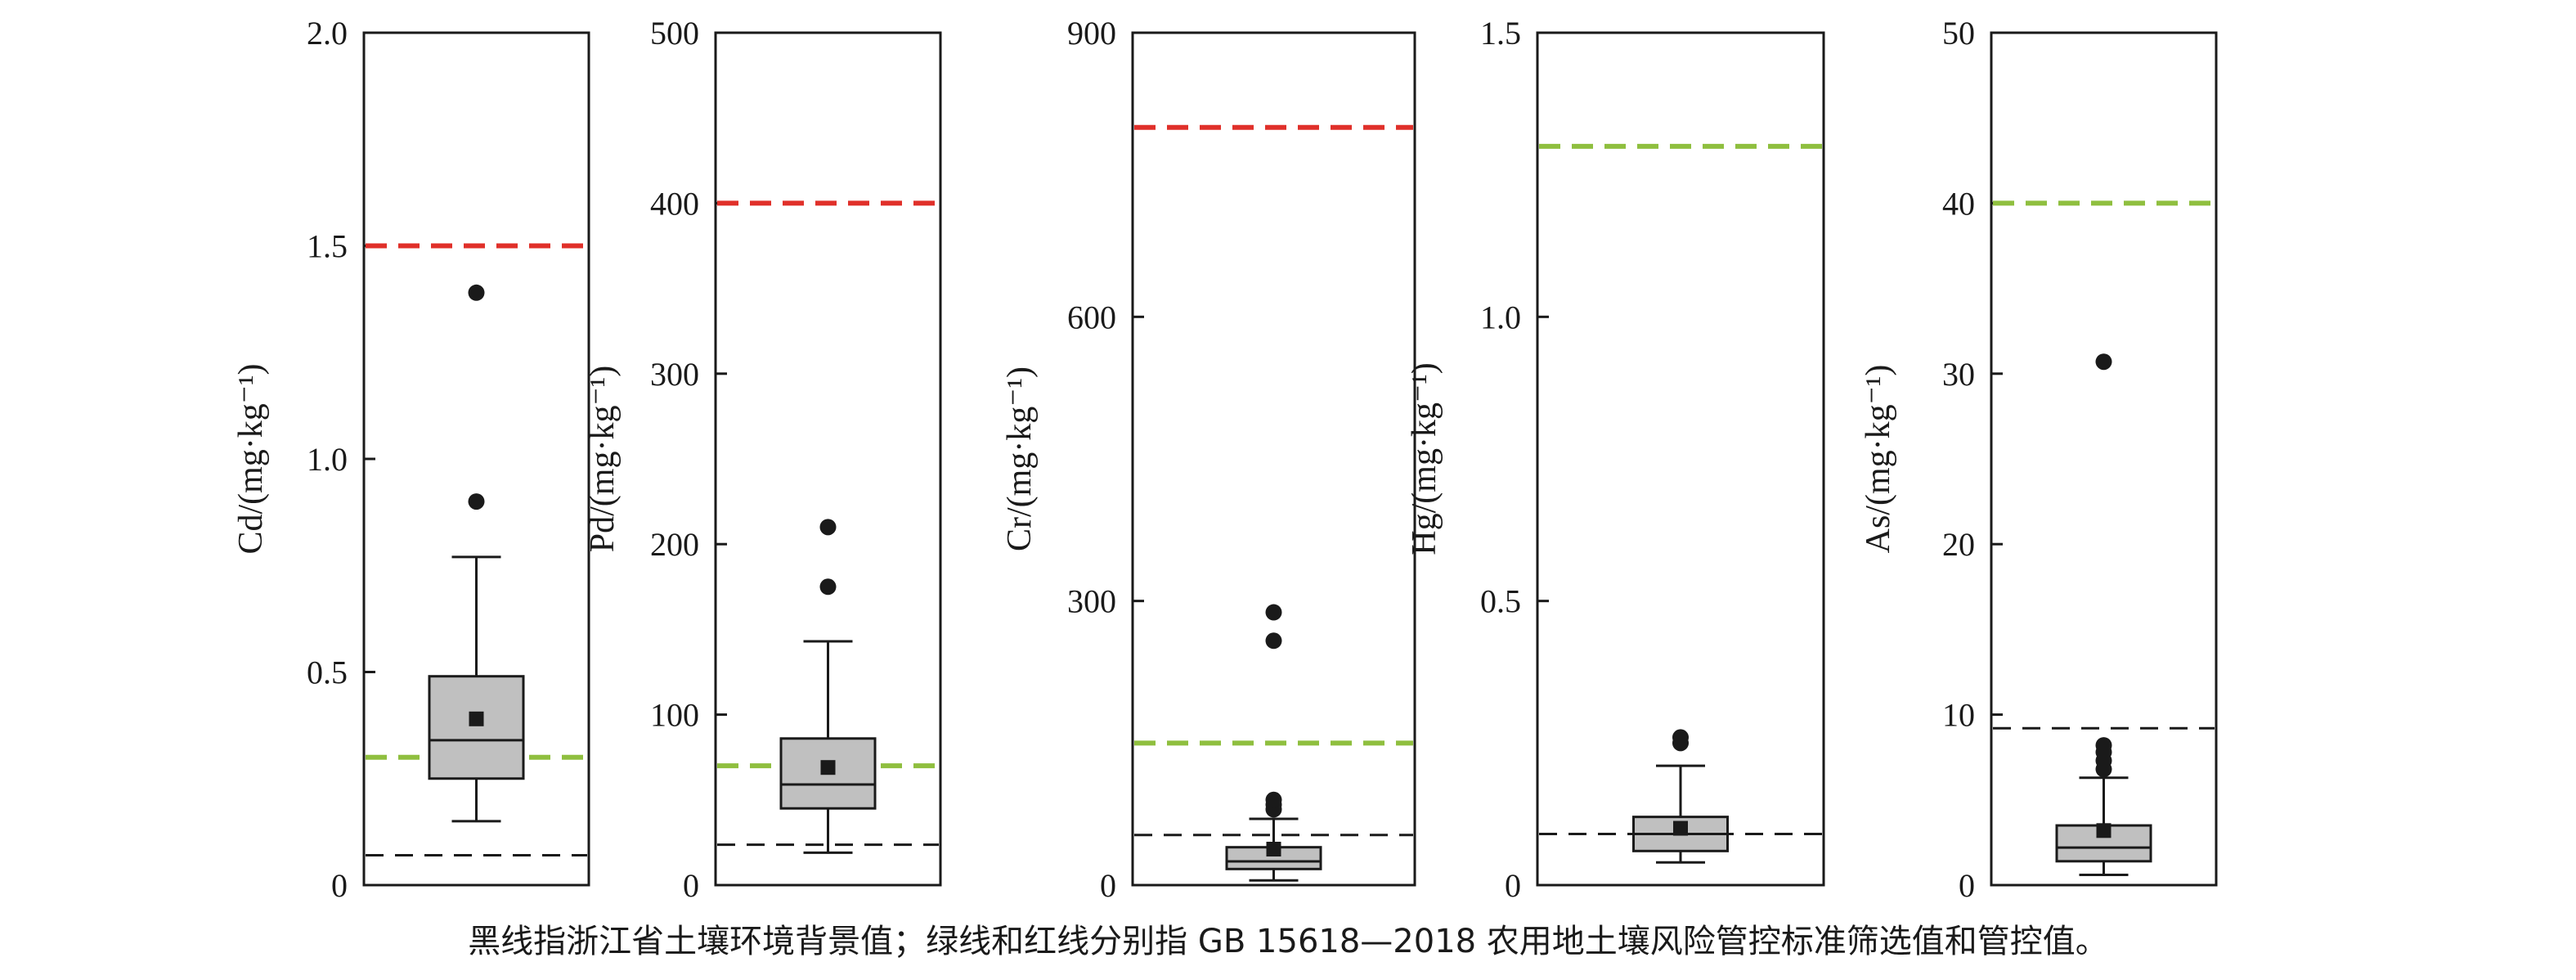 This screenshot has width=2576, height=980. Describe the element at coordinates (1959, 33) in the screenshot. I see `y-tick-label: 50` at that location.